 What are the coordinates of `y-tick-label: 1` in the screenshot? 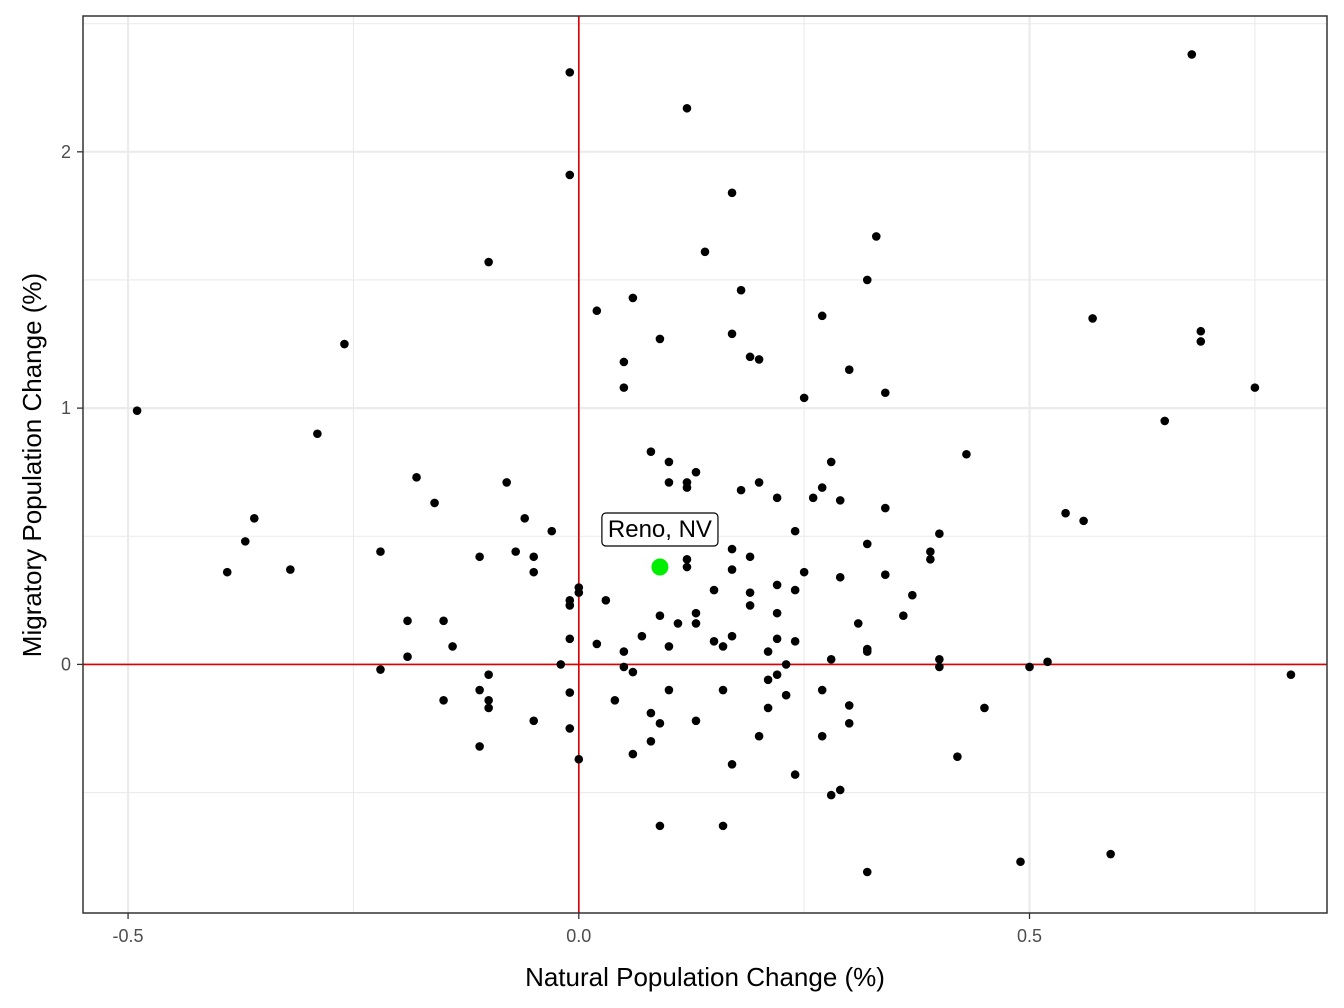 It's located at (66, 408).